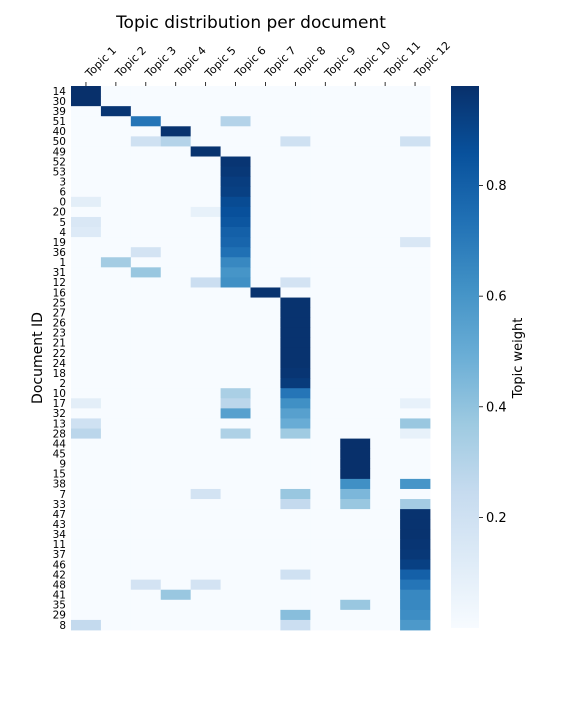 This screenshot has width=576, height=720. I want to click on y-tick-label: 38, so click(59, 485).